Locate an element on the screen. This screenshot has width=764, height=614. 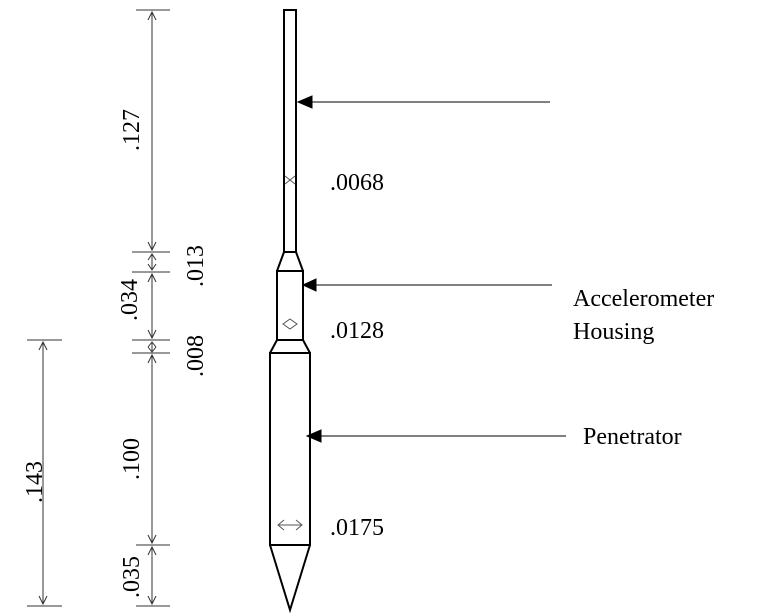
penetrator-pointer-head is located at coordinates (313, 436).